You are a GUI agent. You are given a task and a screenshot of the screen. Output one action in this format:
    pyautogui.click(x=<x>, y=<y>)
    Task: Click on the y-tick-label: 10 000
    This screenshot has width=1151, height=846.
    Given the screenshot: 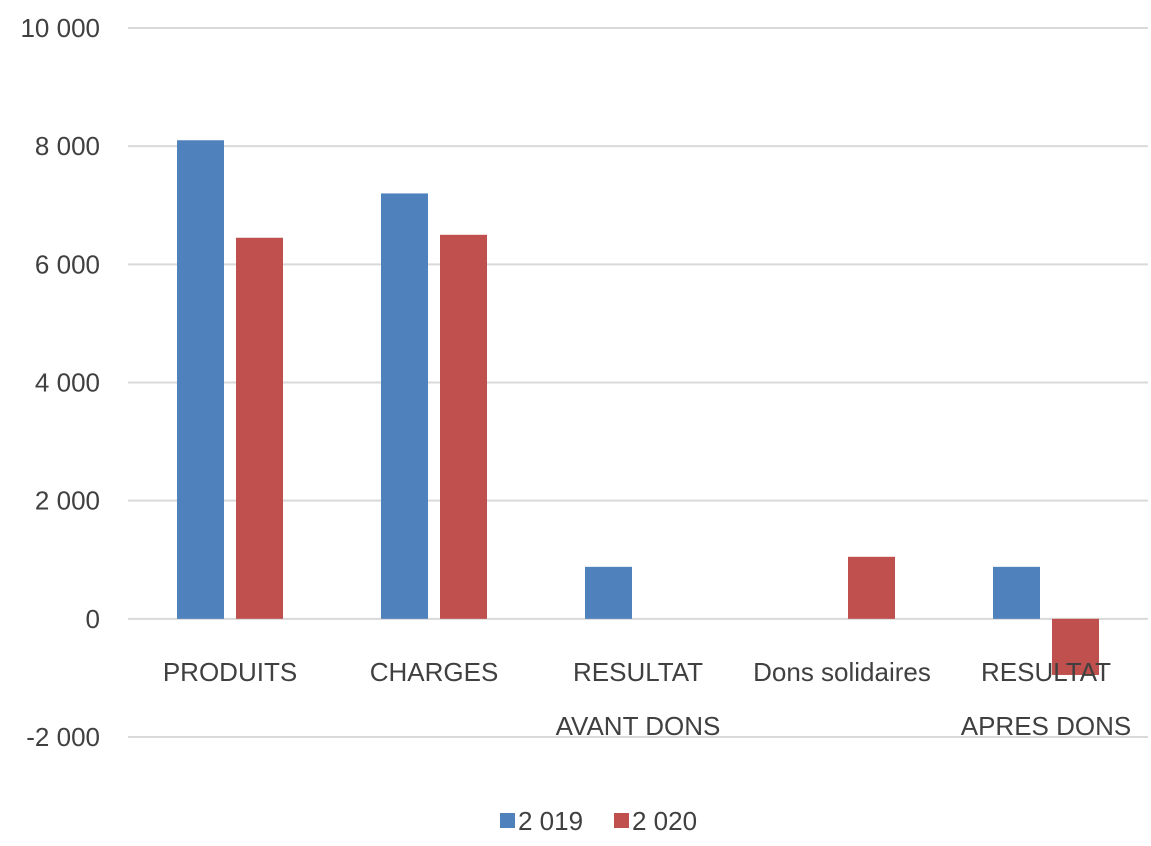 What is the action you would take?
    pyautogui.click(x=60, y=28)
    